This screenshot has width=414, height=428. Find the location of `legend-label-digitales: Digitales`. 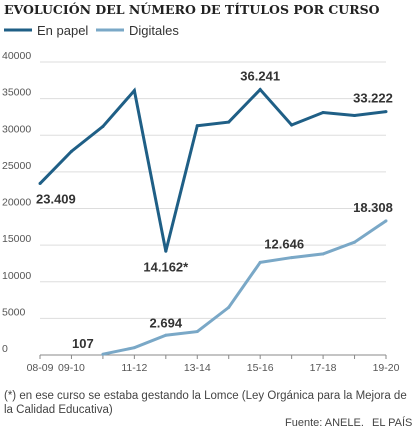

legend-label-digitales: Digitales is located at coordinates (154, 30).